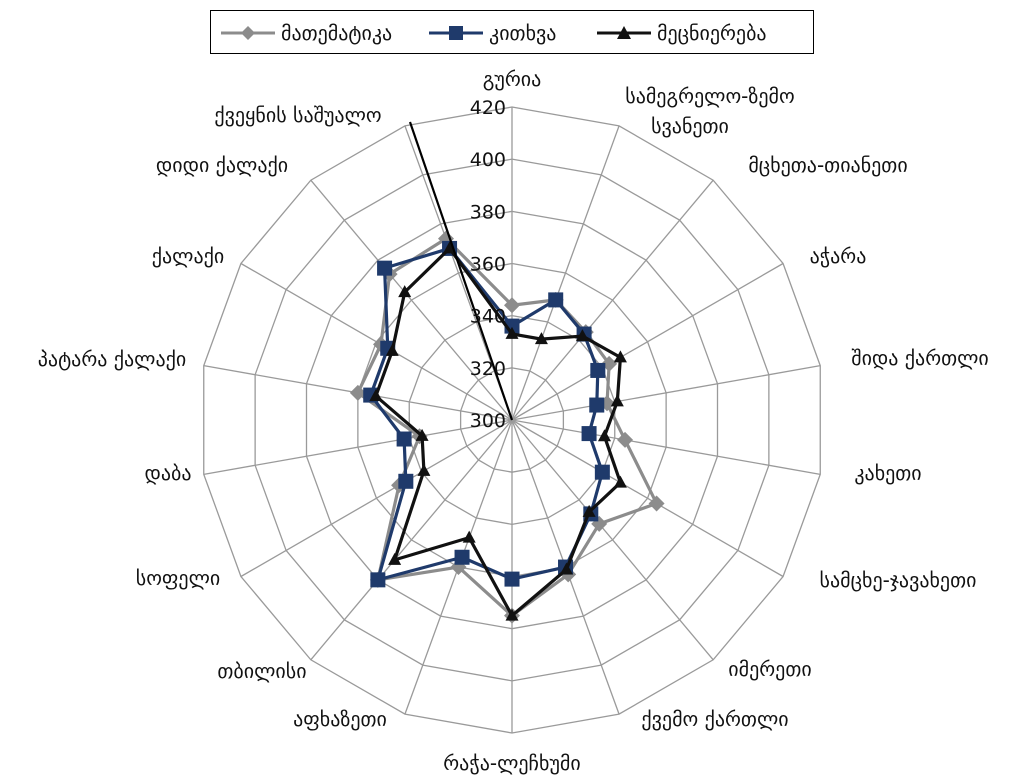 The width and height of the screenshot is (1022, 778). I want to click on tick-label-380: 380, so click(488, 212).